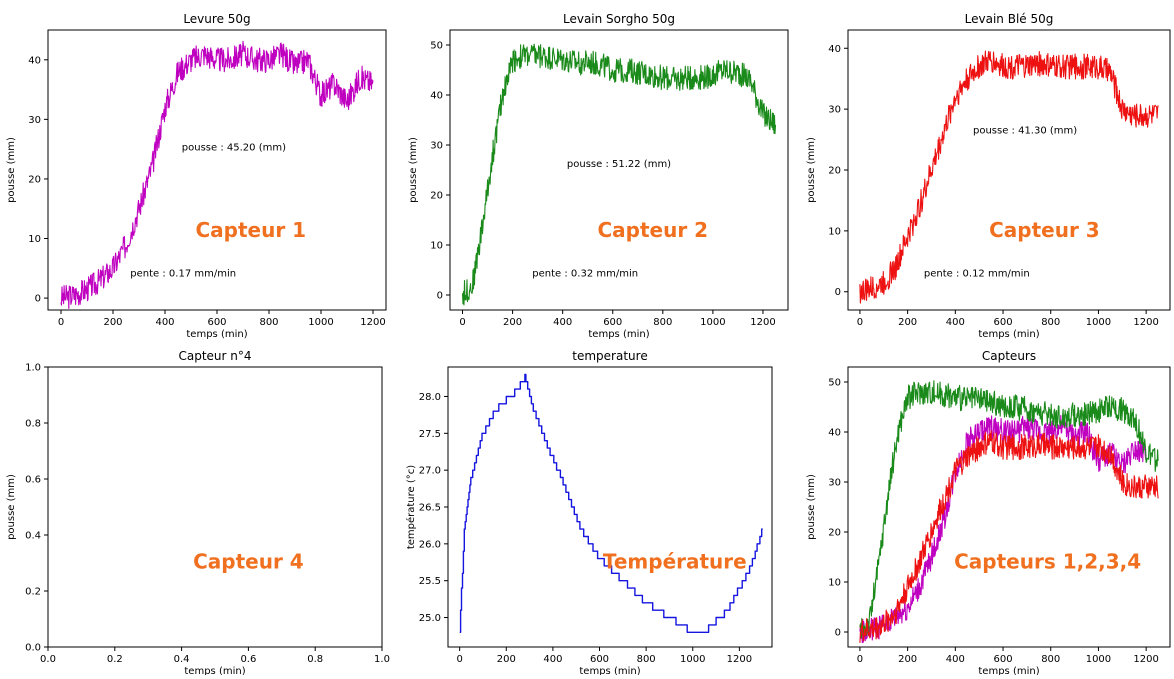 The height and width of the screenshot is (679, 1174). What do you see at coordinates (675, 562) in the screenshot?
I see `sensor-overlay-label: Température` at bounding box center [675, 562].